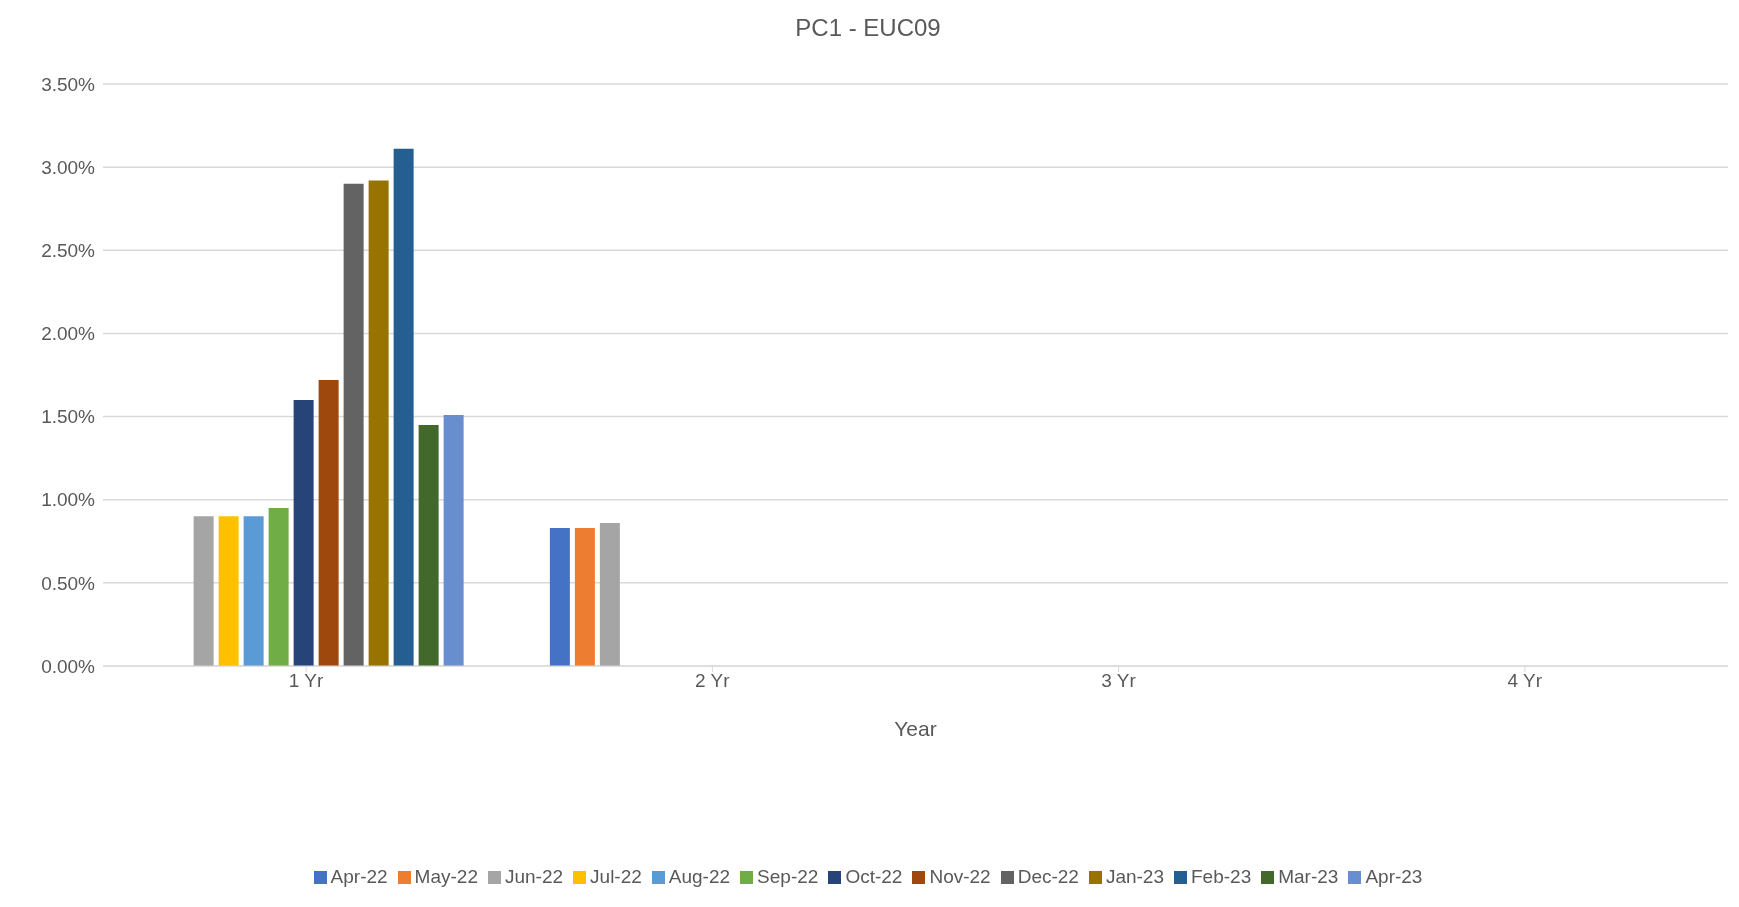 This screenshot has height=907, width=1739. I want to click on y-tick-label: 2.00%, so click(68, 334).